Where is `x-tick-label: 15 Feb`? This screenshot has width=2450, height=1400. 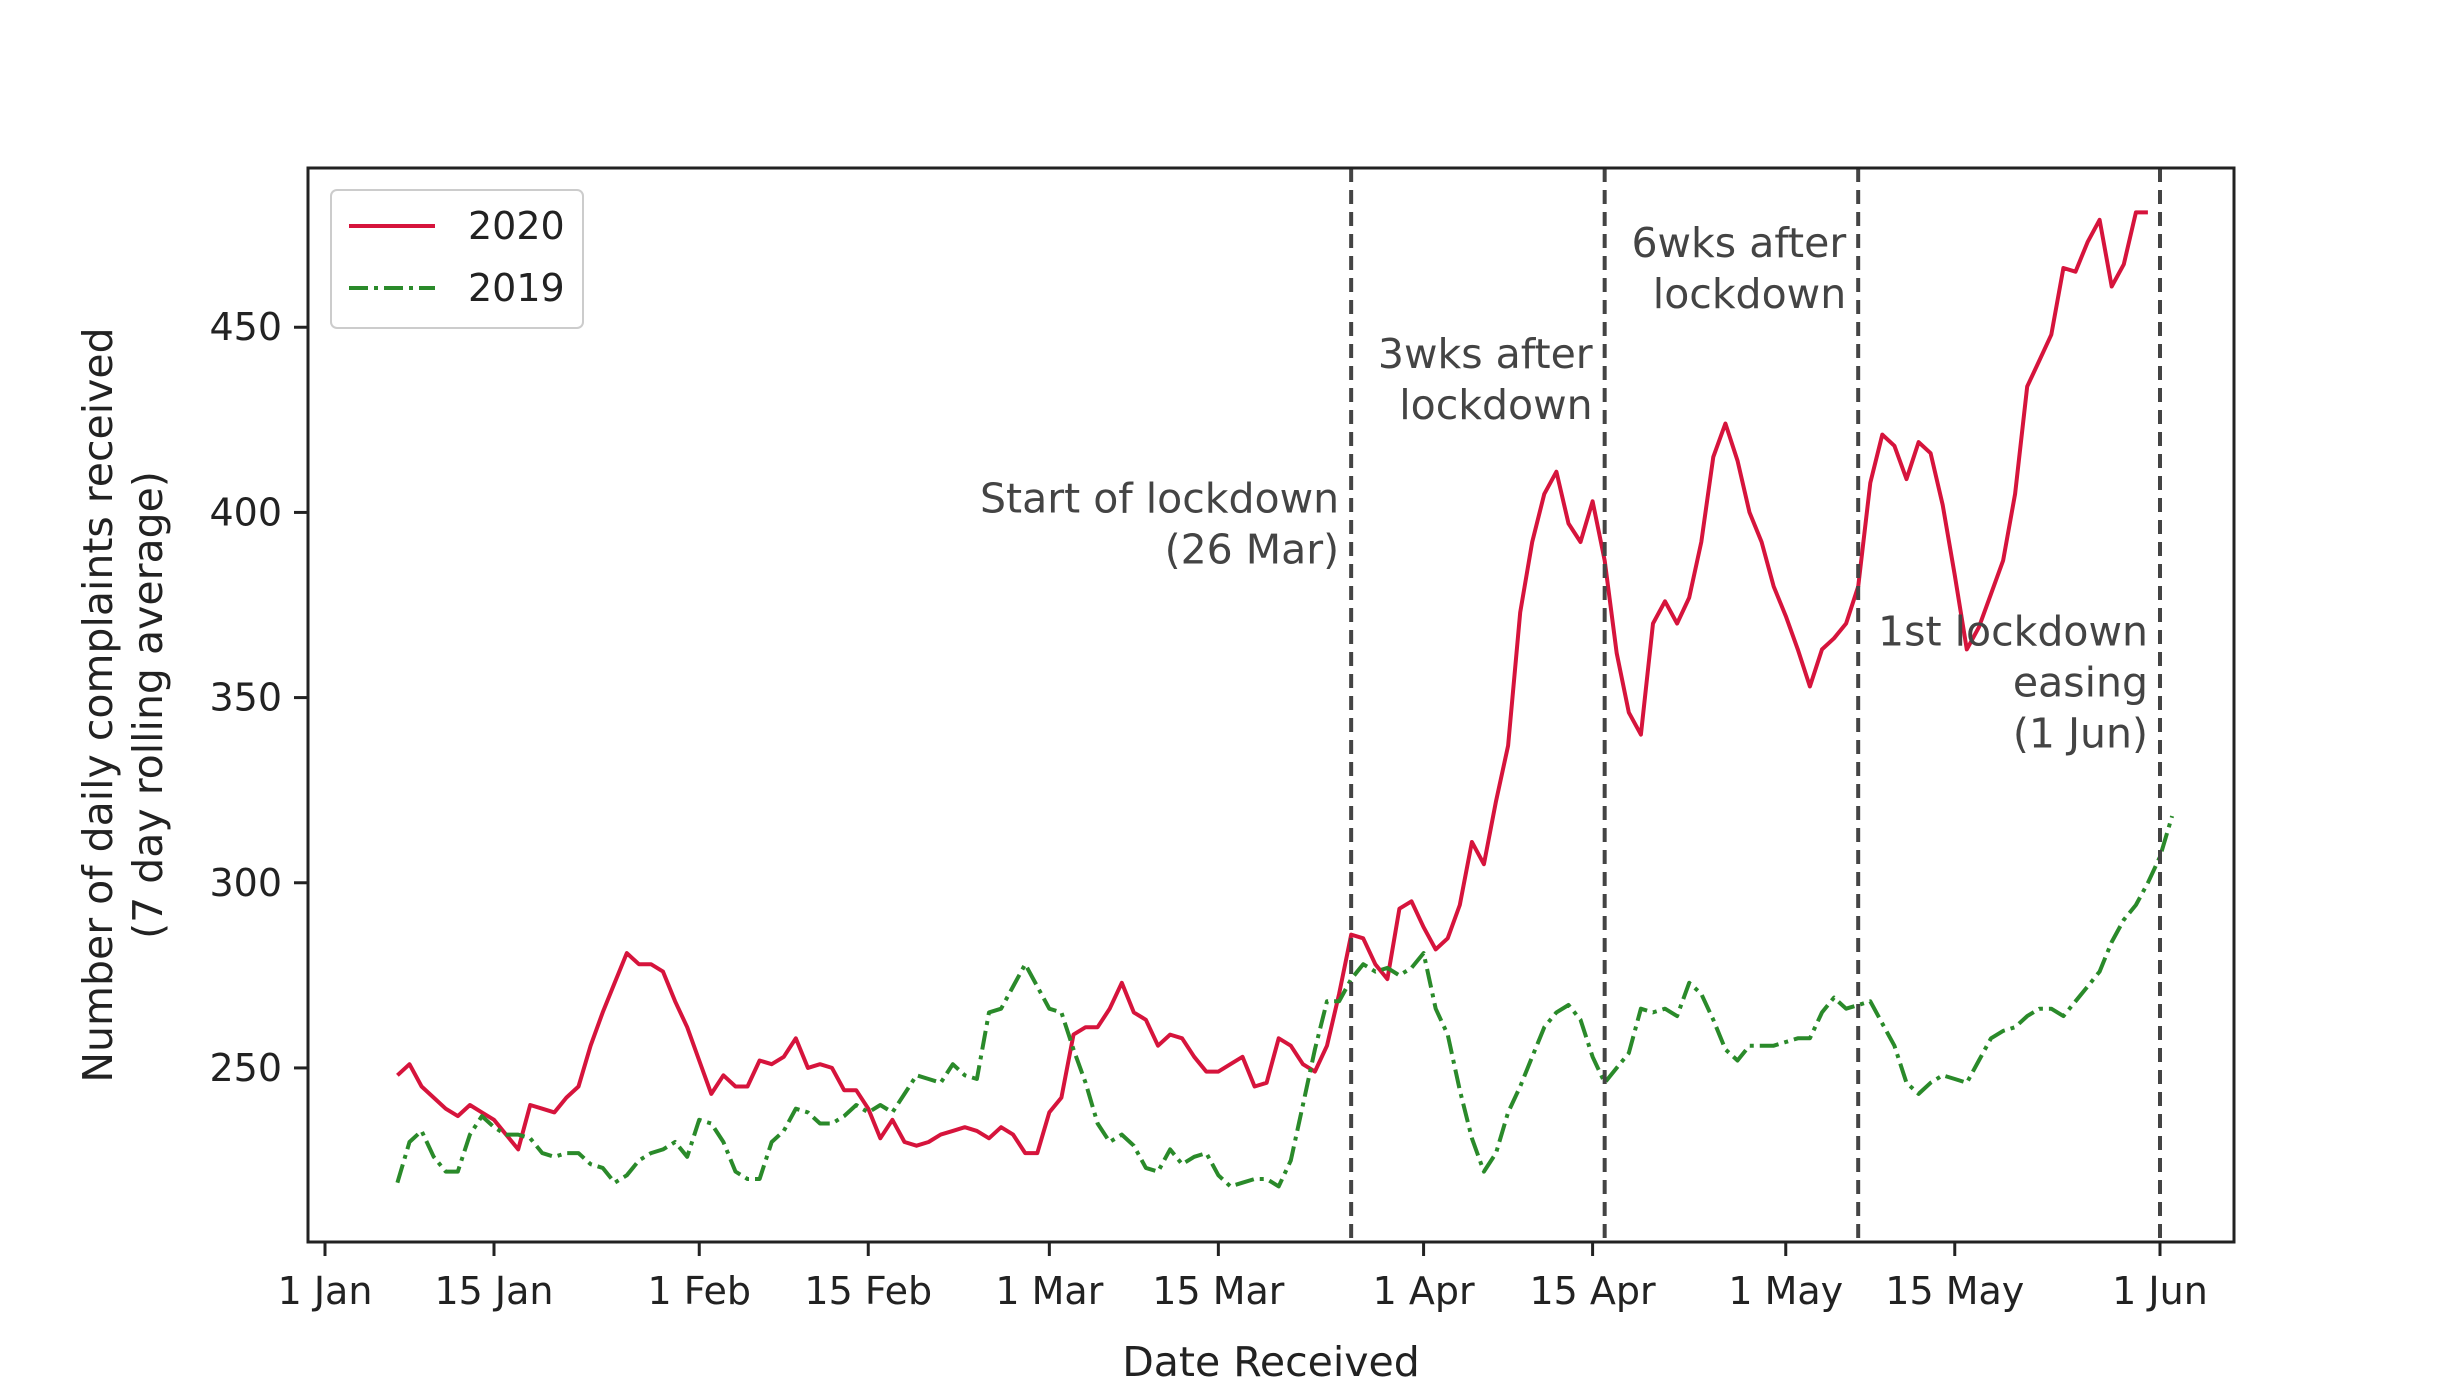
x-tick-label: 15 Feb is located at coordinates (868, 1291).